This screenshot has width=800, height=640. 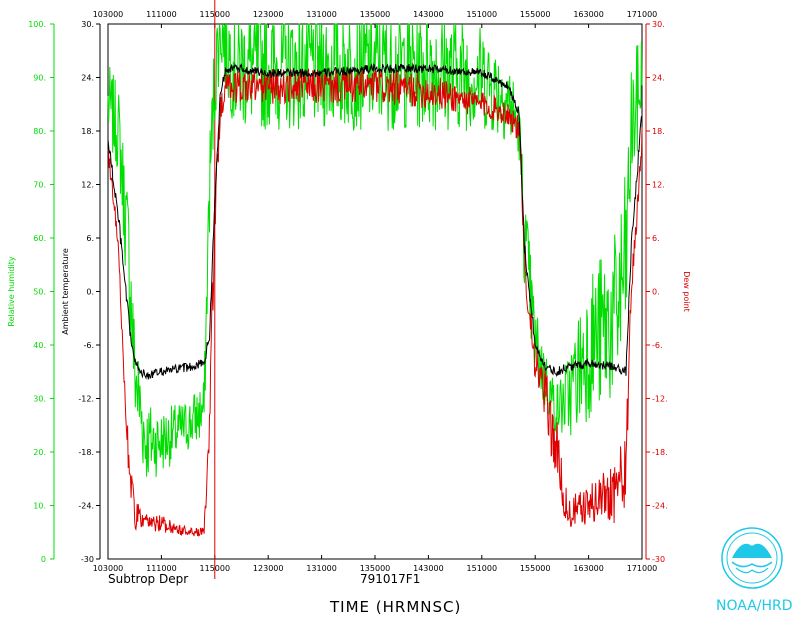 I want to click on noaa-logo-icon, so click(x=752, y=558).